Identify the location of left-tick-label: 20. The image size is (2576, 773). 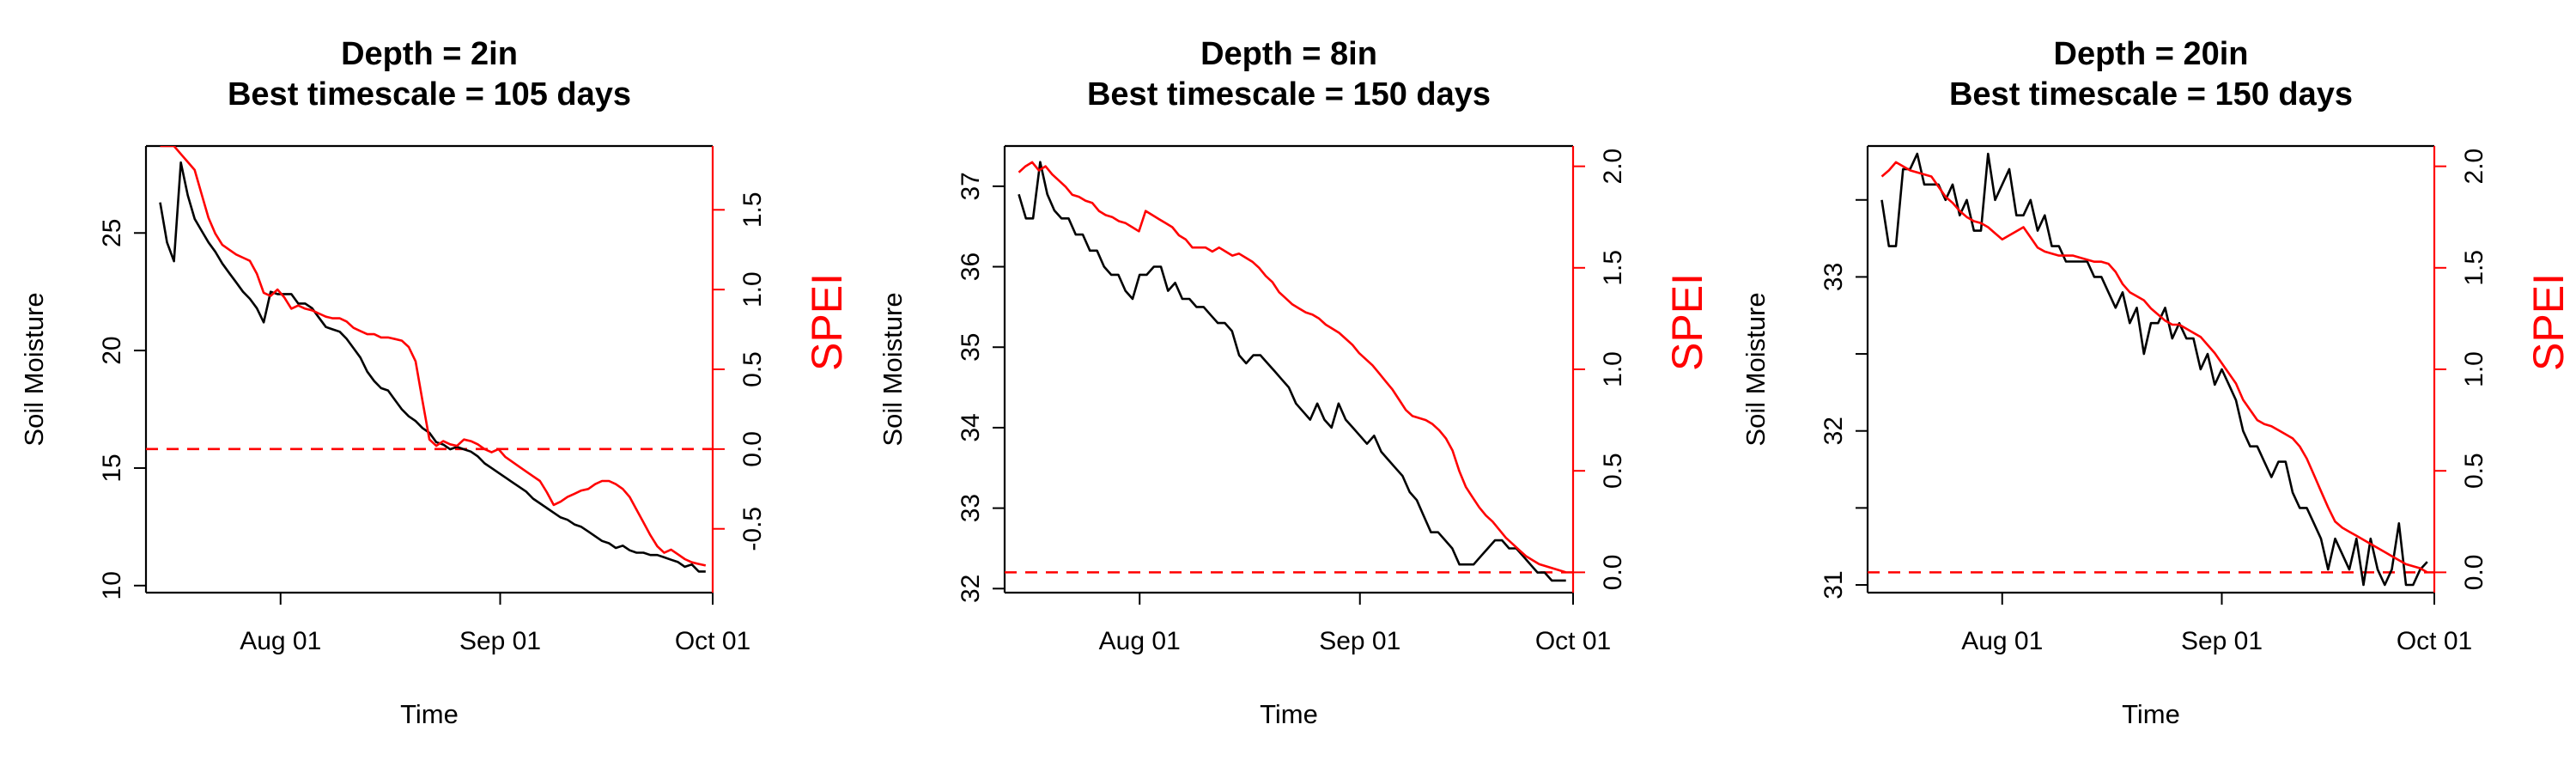
(112, 350).